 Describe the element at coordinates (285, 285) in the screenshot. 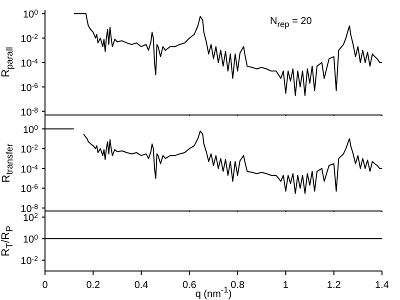

I see `x-tick-label: 1` at that location.